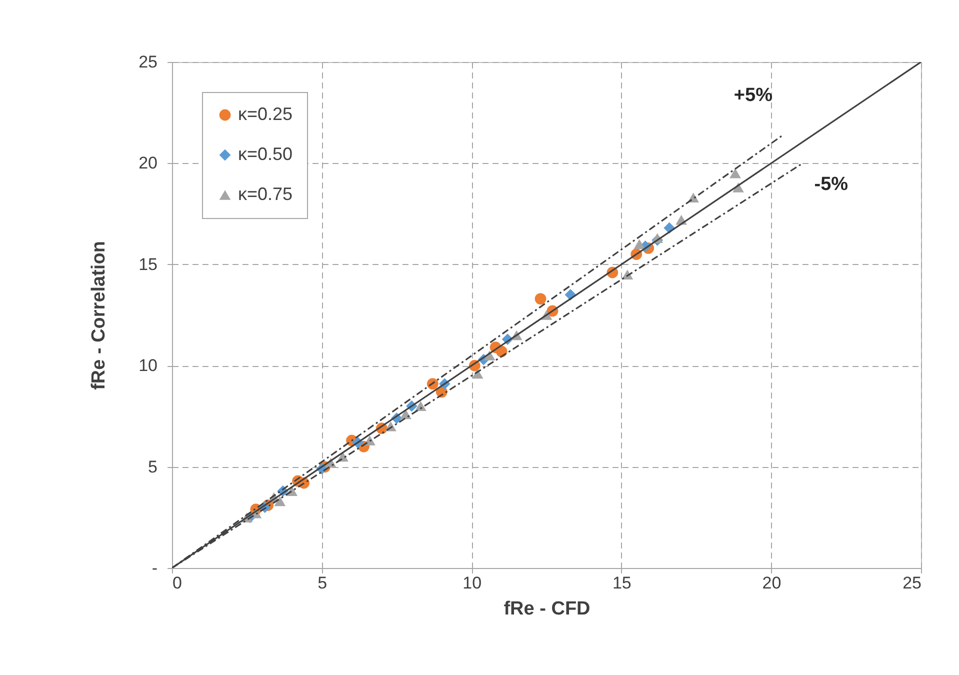  I want to click on legend-label: κ=0.75, so click(265, 194).